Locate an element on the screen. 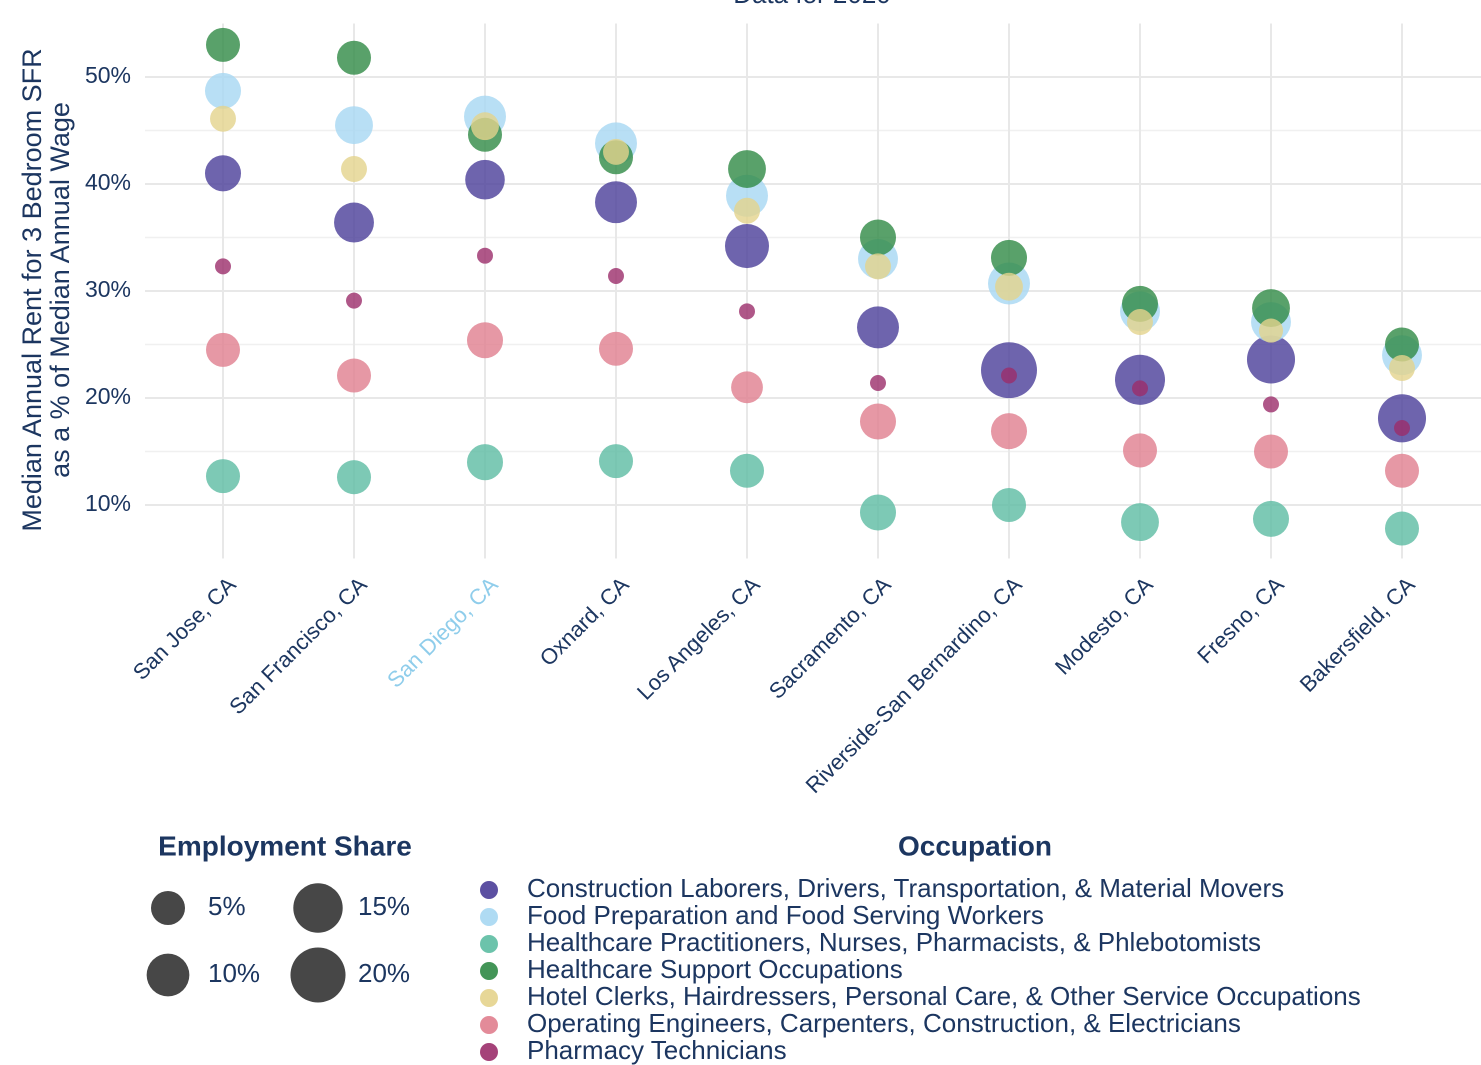 This screenshot has height=1065, width=1481. x-tick-label: Modesto, CA is located at coordinates (1104, 626).